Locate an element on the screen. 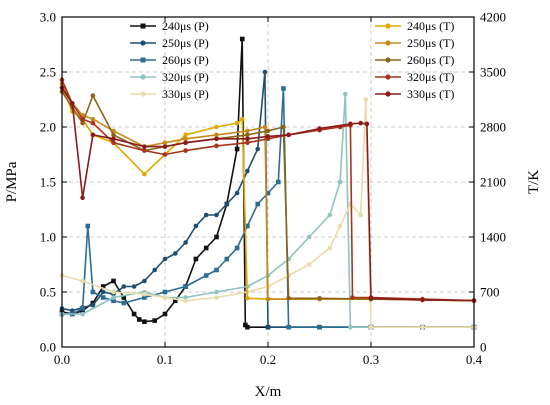  y-right-tick-label: 700 is located at coordinates (490, 292).